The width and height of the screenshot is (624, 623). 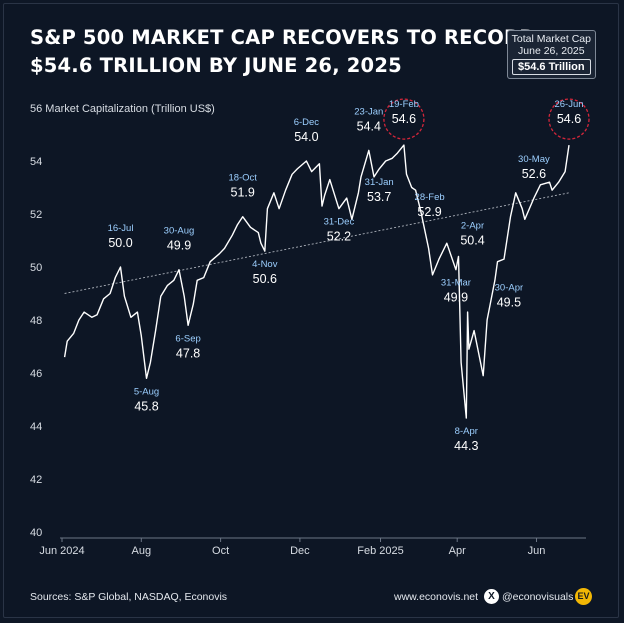 What do you see at coordinates (534, 174) in the screenshot?
I see `annotation-value: 52.6` at bounding box center [534, 174].